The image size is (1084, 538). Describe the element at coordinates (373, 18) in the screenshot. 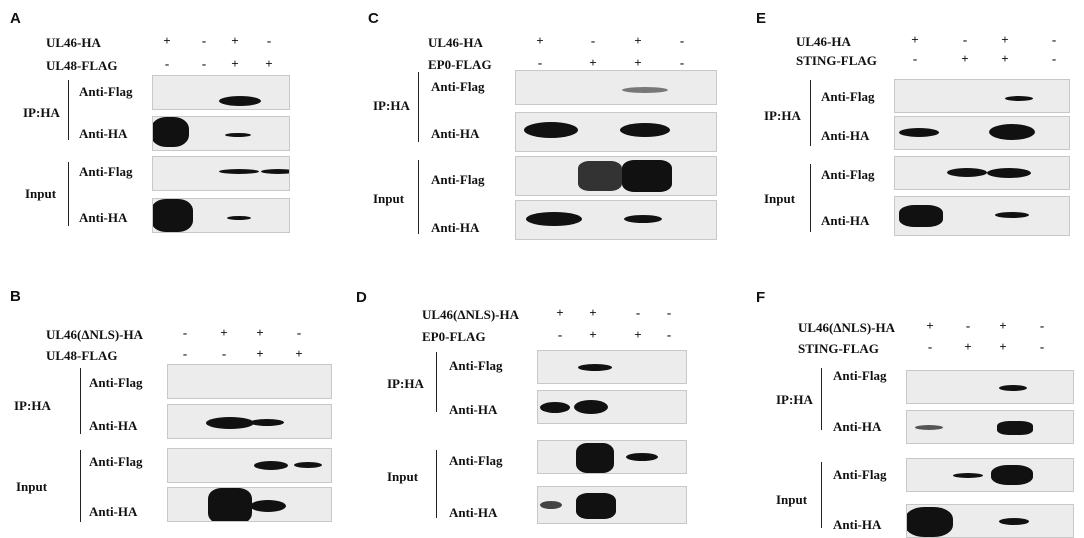

I see `panel-label: C` at that location.